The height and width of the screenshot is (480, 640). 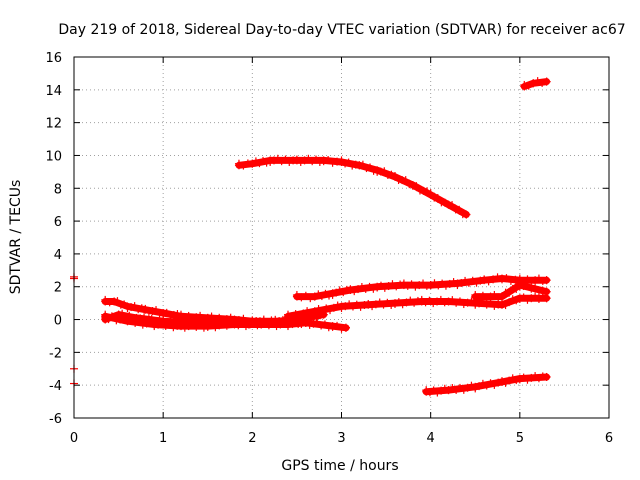 I want to click on x-tick-label: 6, so click(x=609, y=438).